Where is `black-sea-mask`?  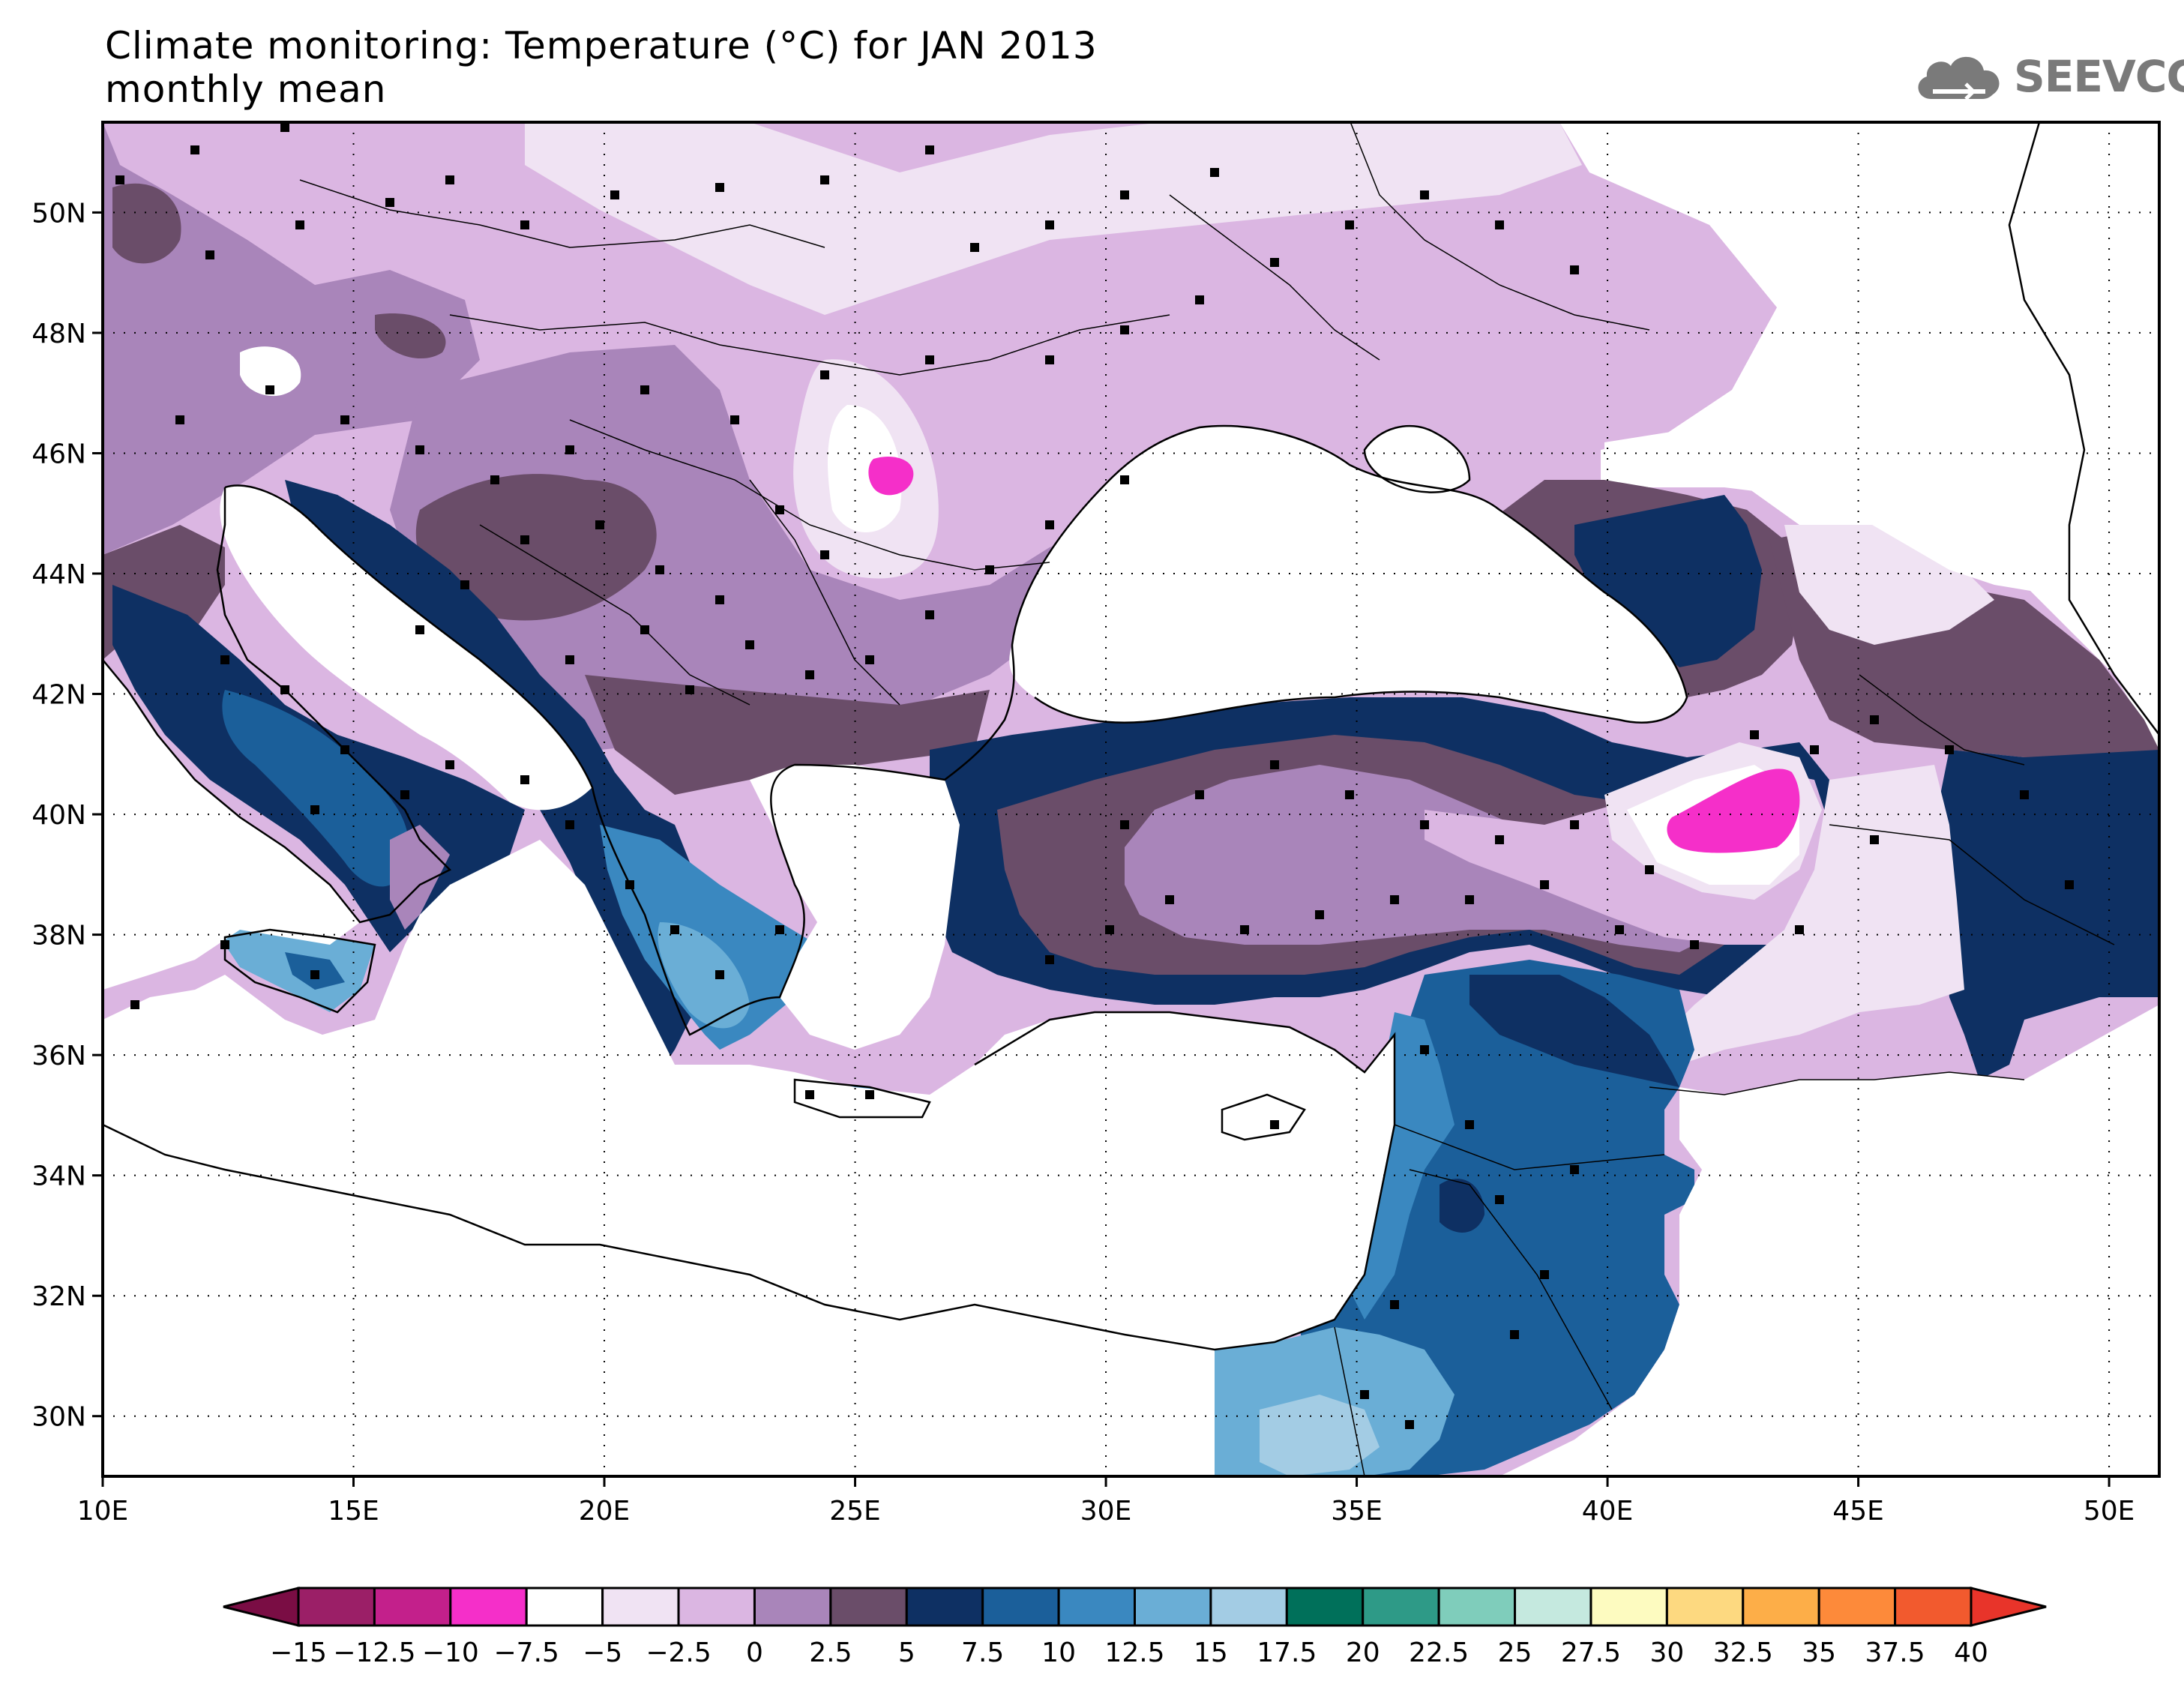
black-sea-mask is located at coordinates (1348, 574).